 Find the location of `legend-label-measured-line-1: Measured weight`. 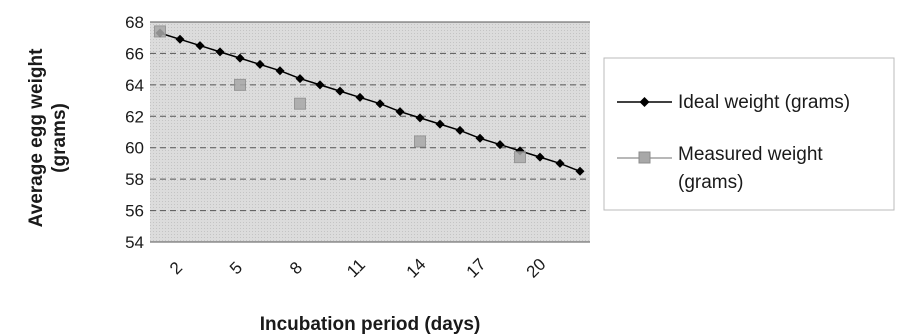

legend-label-measured-line-1: Measured weight is located at coordinates (750, 154).